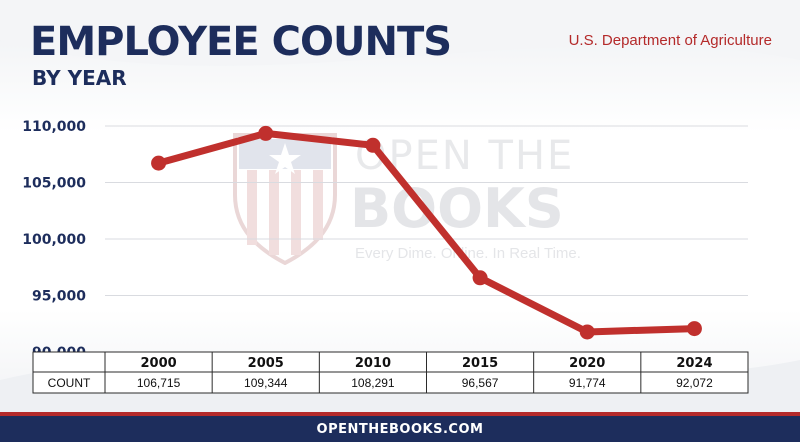 This screenshot has width=800, height=442. I want to click on y-tick-label: 110,000, so click(54, 127).